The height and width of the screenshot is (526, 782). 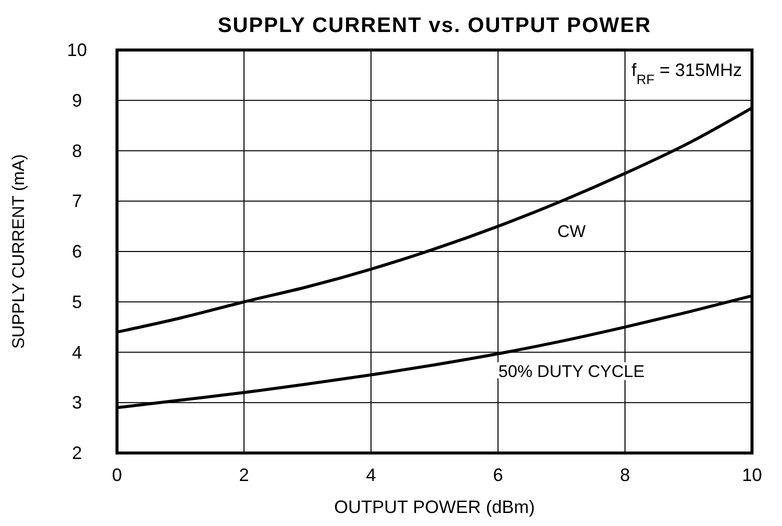 What do you see at coordinates (435, 25) in the screenshot?
I see `chart-title: SUPPLY CURRENT vs. OUTPUT POWER` at bounding box center [435, 25].